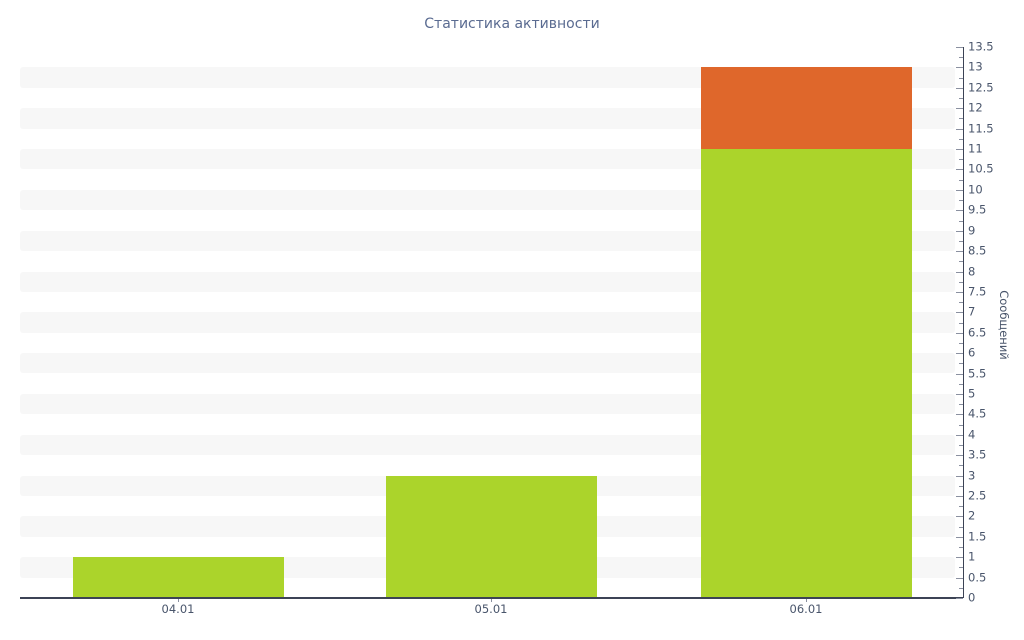 The width and height of the screenshot is (1024, 640). What do you see at coordinates (972, 270) in the screenshot?
I see `y-tick-label: 8` at bounding box center [972, 270].